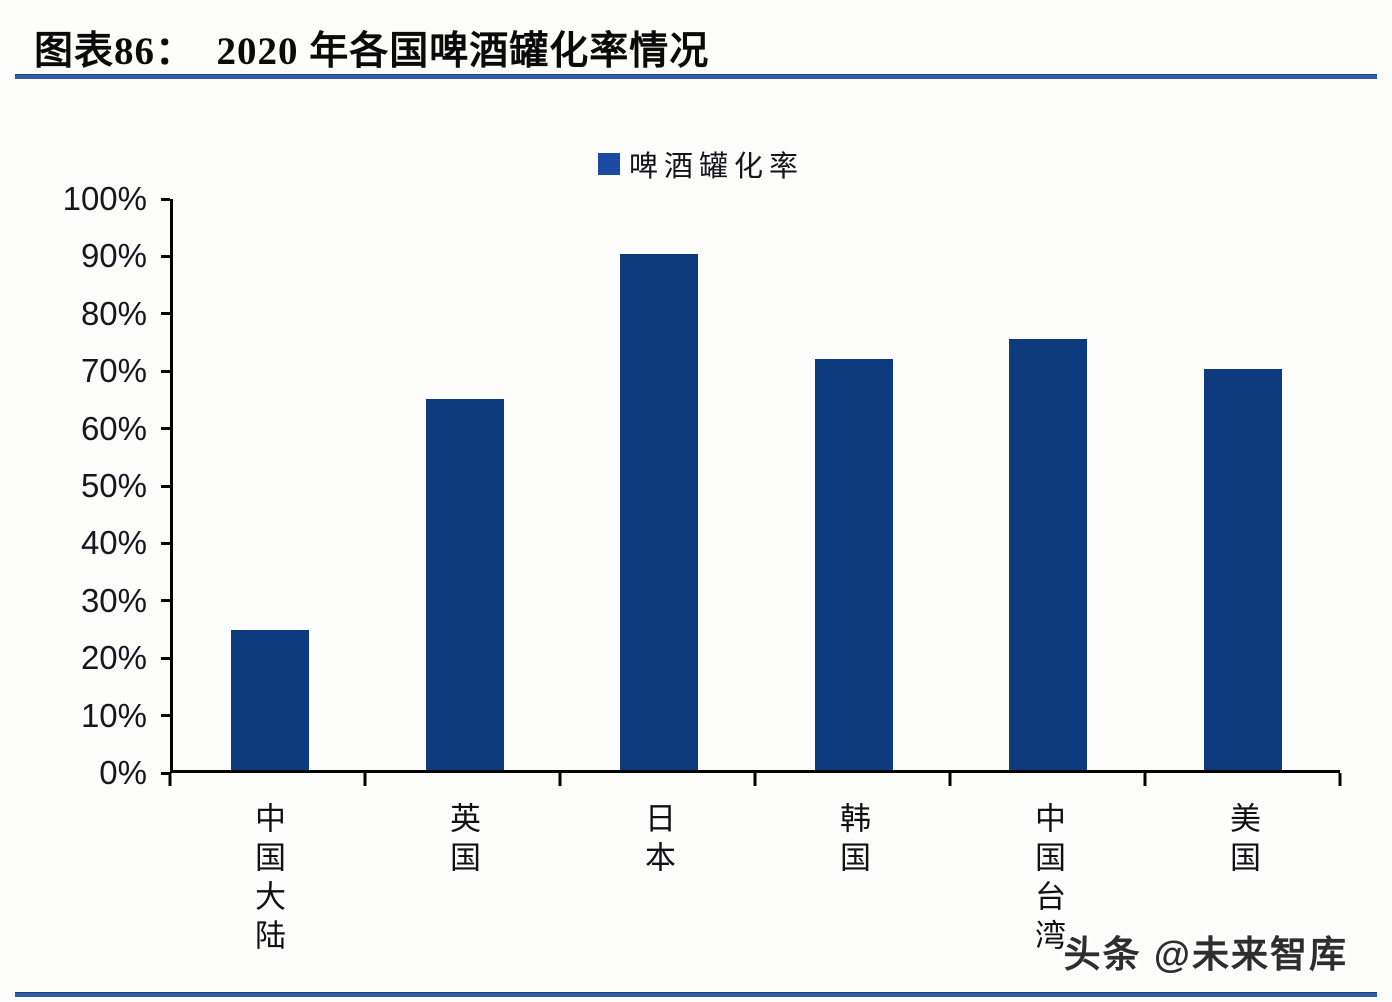  I want to click on figure-title: 图表86： 2020 年各国啤酒罐化率情况, so click(372, 51).